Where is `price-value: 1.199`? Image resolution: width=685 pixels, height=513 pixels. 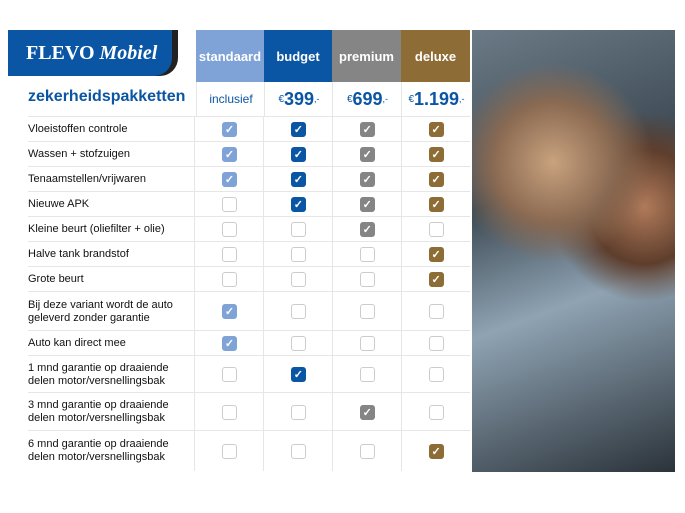 price-value: 1.199 is located at coordinates (437, 98).